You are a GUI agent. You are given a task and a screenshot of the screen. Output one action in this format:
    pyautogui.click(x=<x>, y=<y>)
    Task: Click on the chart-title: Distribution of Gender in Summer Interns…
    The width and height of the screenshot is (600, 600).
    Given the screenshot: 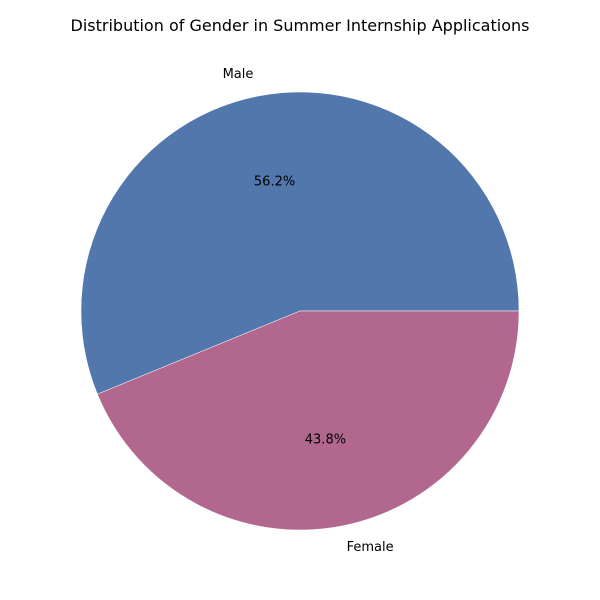 What is the action you would take?
    pyautogui.click(x=300, y=25)
    